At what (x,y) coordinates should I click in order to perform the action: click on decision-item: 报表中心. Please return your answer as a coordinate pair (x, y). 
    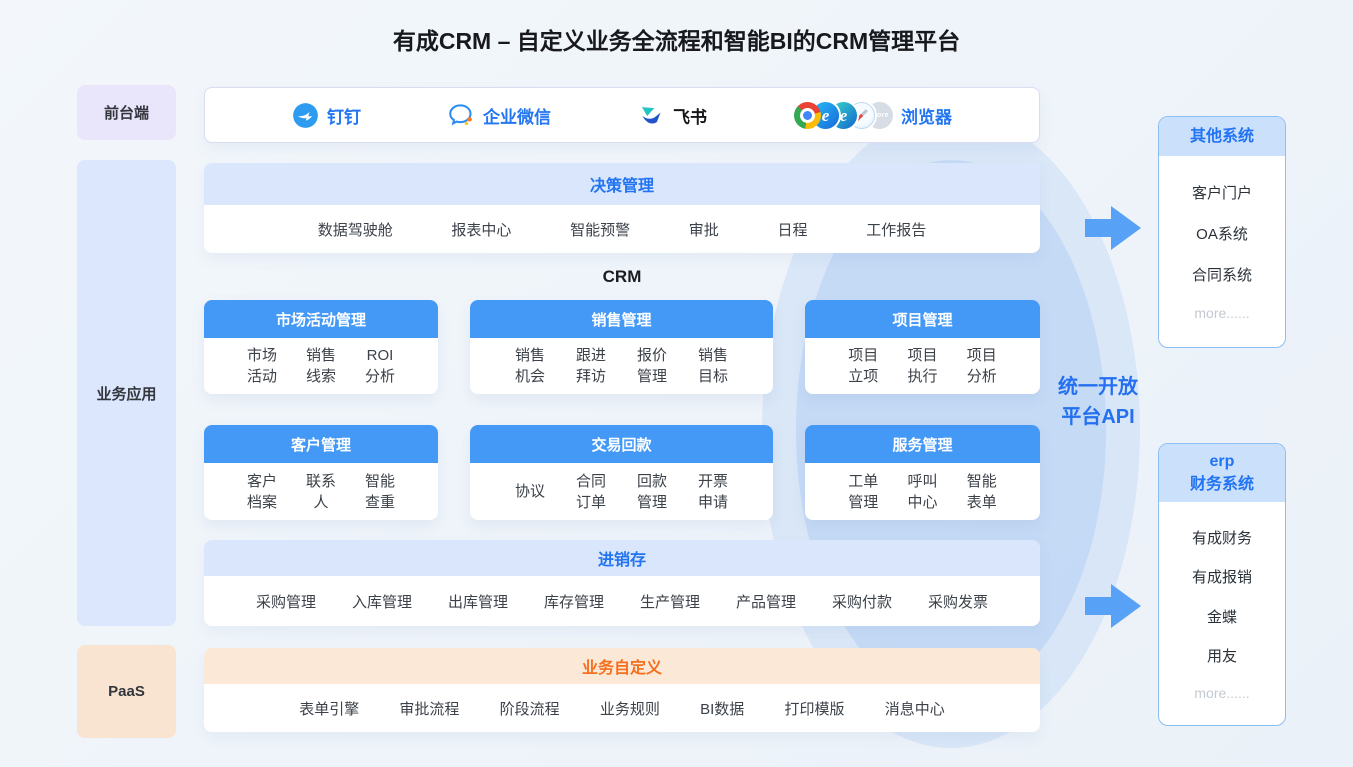
    Looking at the image, I should click on (481, 230).